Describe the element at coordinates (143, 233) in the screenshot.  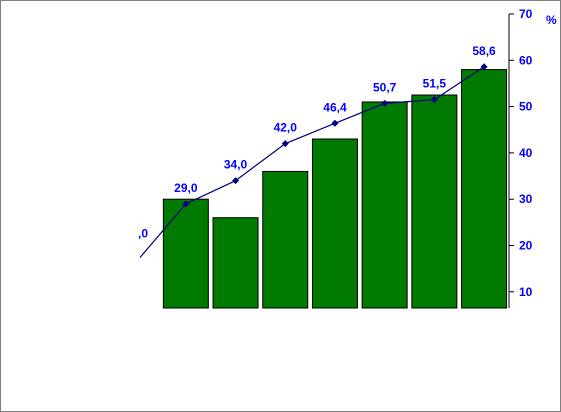
I see `data-label-cut-off: ,0` at that location.